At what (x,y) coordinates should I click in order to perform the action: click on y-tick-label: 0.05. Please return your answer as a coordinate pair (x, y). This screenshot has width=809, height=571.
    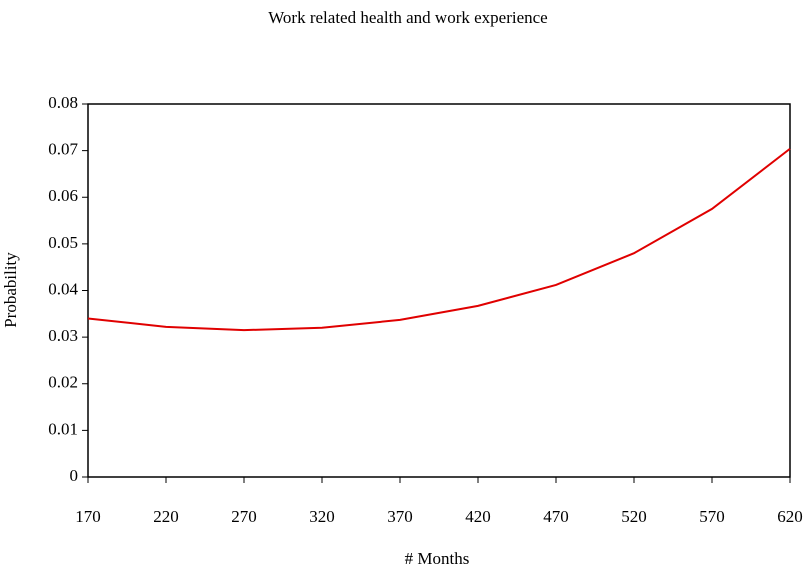
    Looking at the image, I should click on (63, 242).